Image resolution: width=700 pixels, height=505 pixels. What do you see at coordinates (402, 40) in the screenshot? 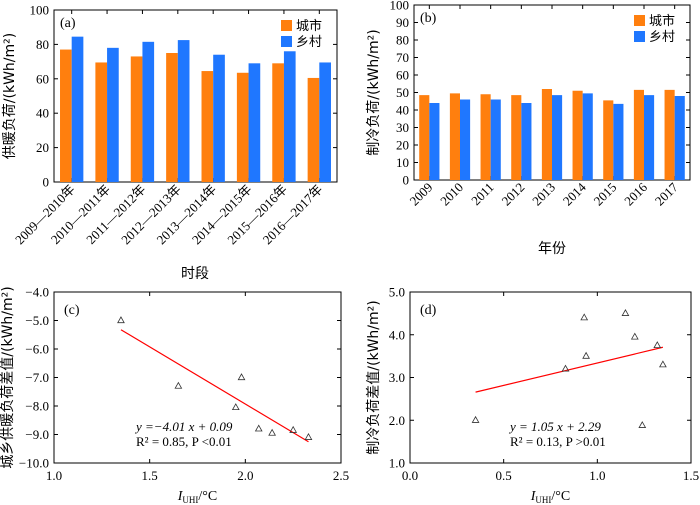
I see `panel-b-ytick-label: 80` at bounding box center [402, 40].